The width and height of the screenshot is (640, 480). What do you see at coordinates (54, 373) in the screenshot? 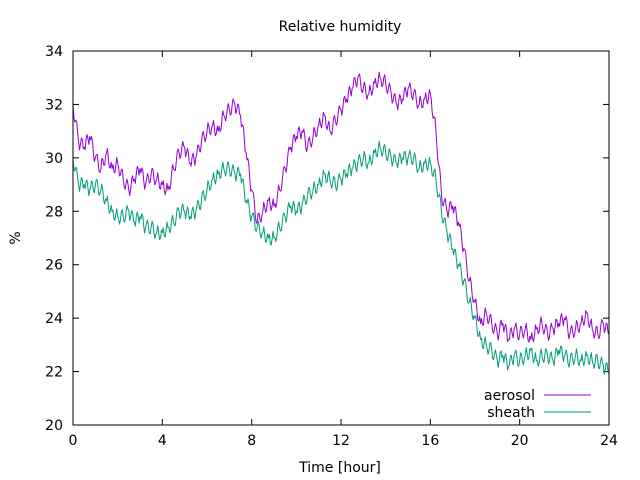
I see `y-tick-label: 22` at bounding box center [54, 373].